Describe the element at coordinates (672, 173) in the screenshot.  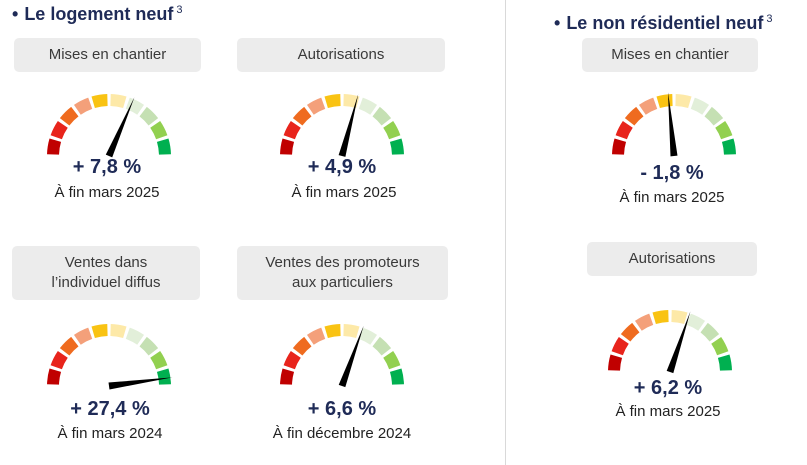
I see `gauge-value: - 1,8 %` at that location.